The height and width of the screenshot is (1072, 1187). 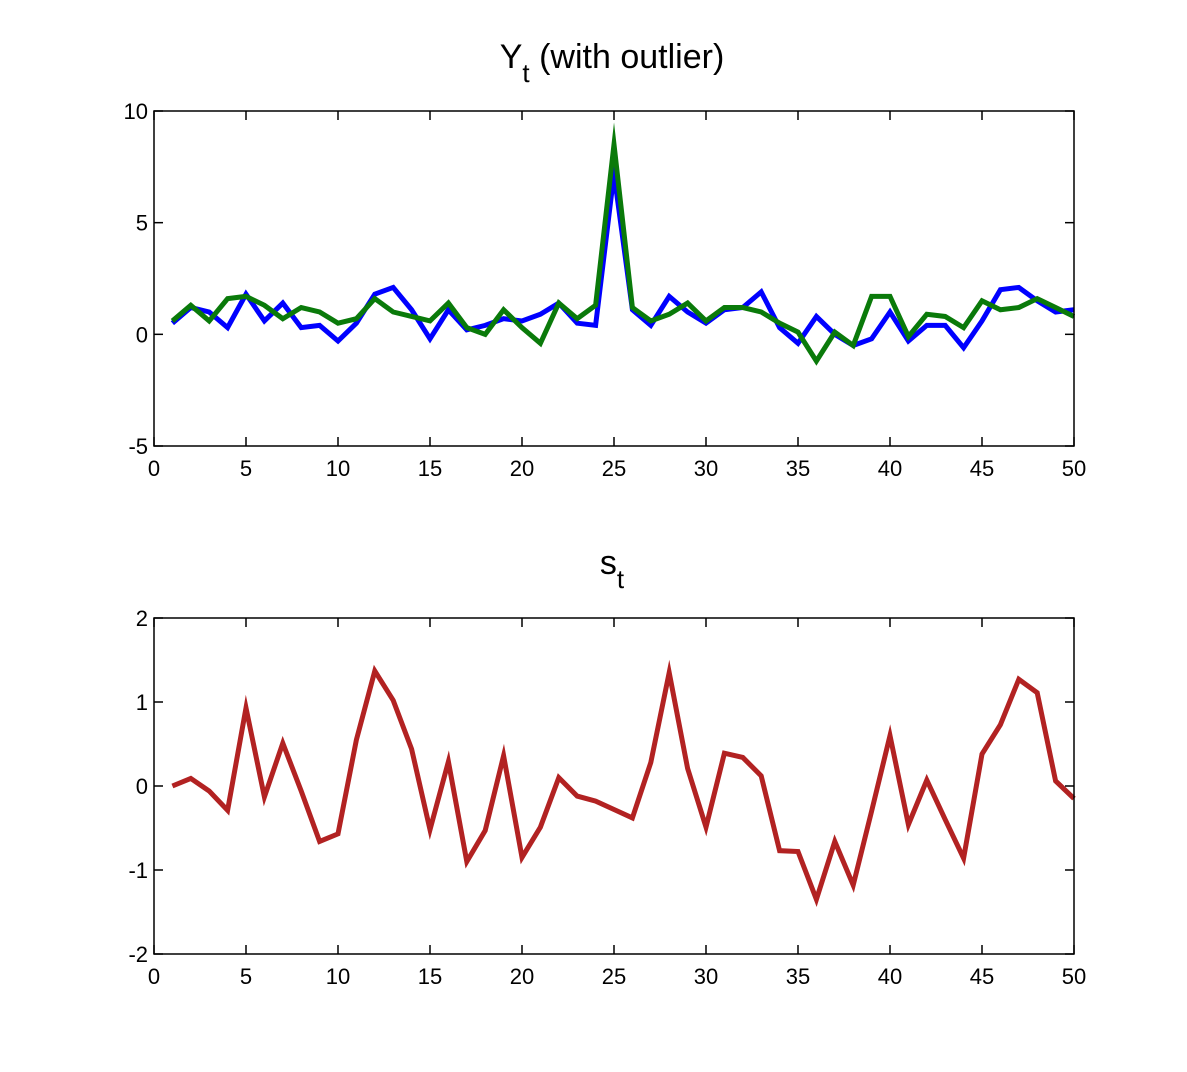 I want to click on x-tick-label-top-50: 50, so click(x=1074, y=468).